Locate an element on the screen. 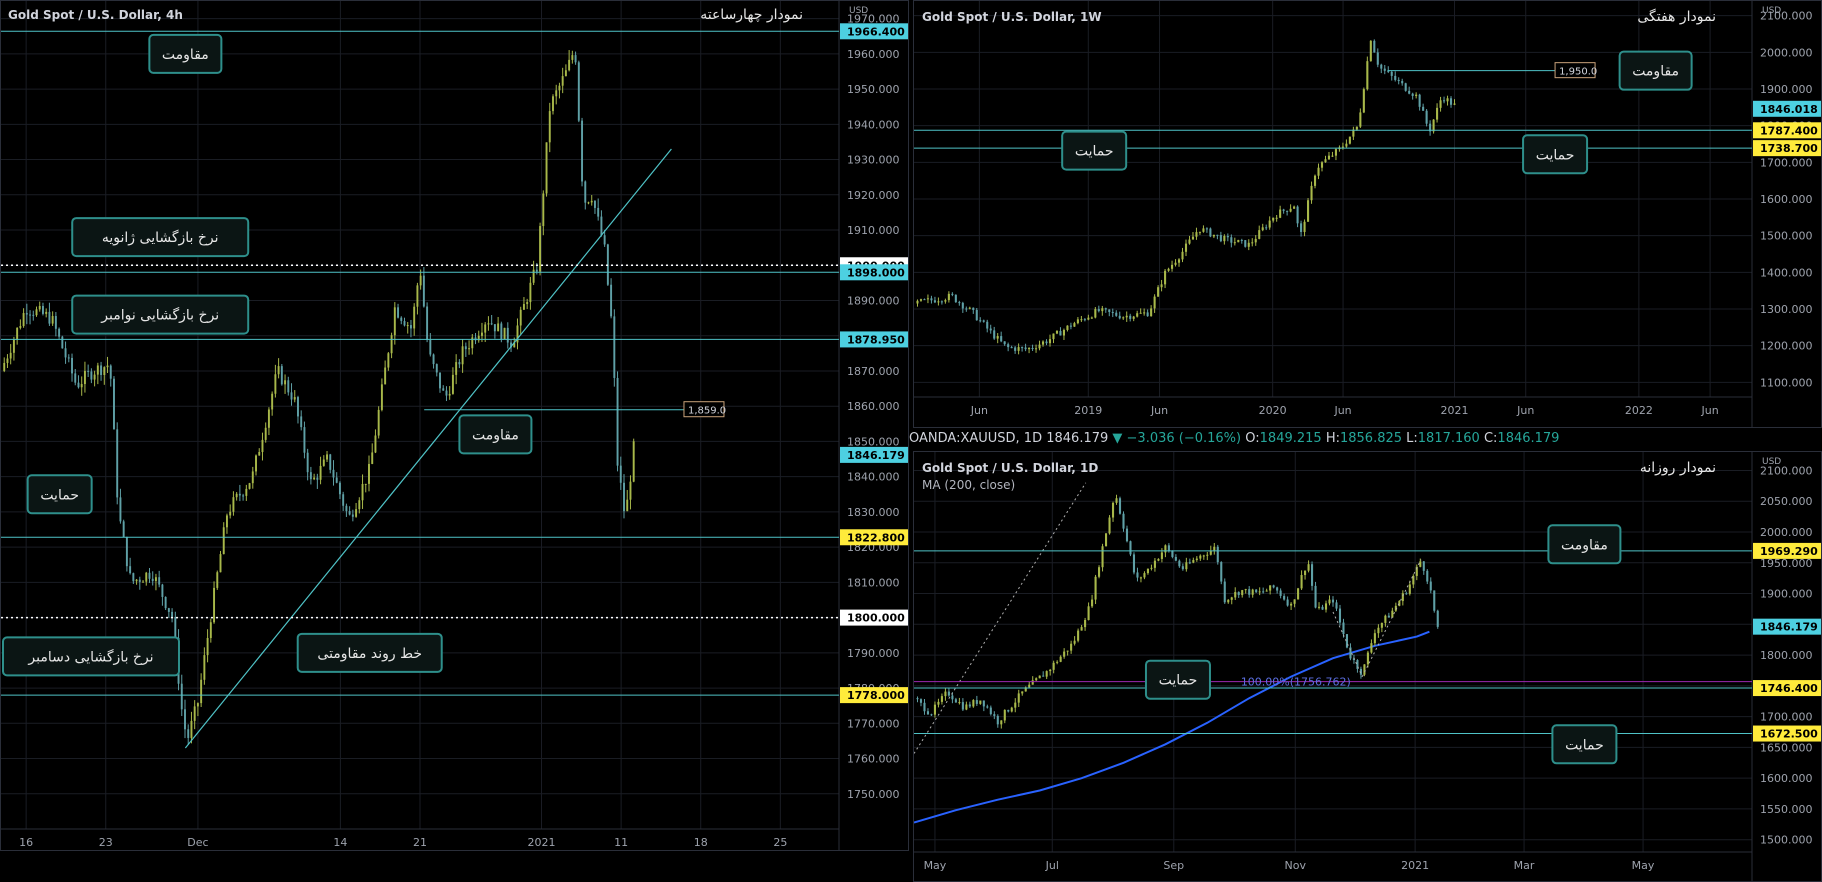 The width and height of the screenshot is (1822, 882). price-tag-label: 1778.000 is located at coordinates (876, 695).